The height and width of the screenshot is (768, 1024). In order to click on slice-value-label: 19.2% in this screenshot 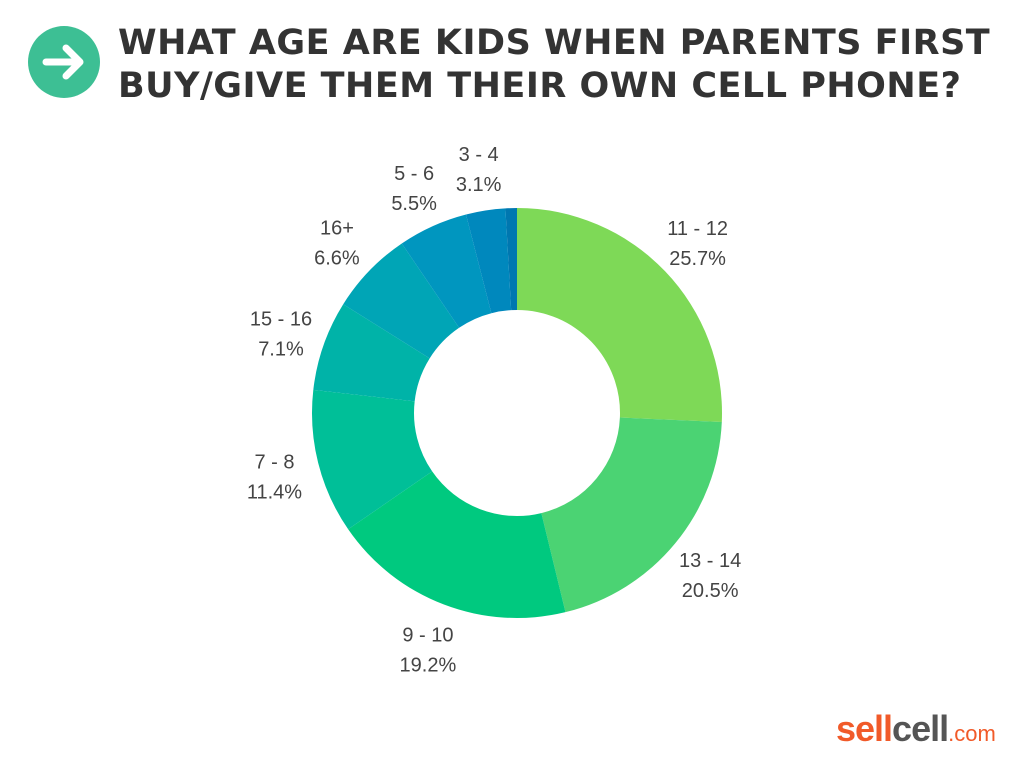, I will do `click(428, 666)`.